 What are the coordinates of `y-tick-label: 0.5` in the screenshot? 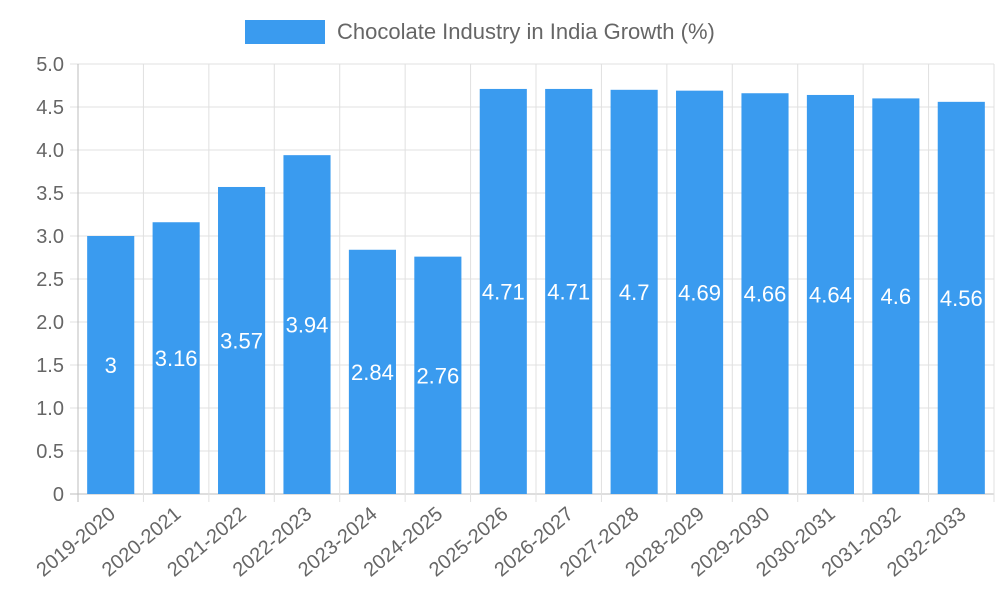 It's located at (50, 452).